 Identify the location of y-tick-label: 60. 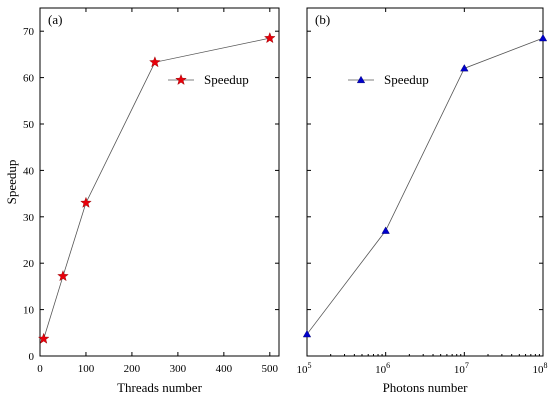
(29, 79).